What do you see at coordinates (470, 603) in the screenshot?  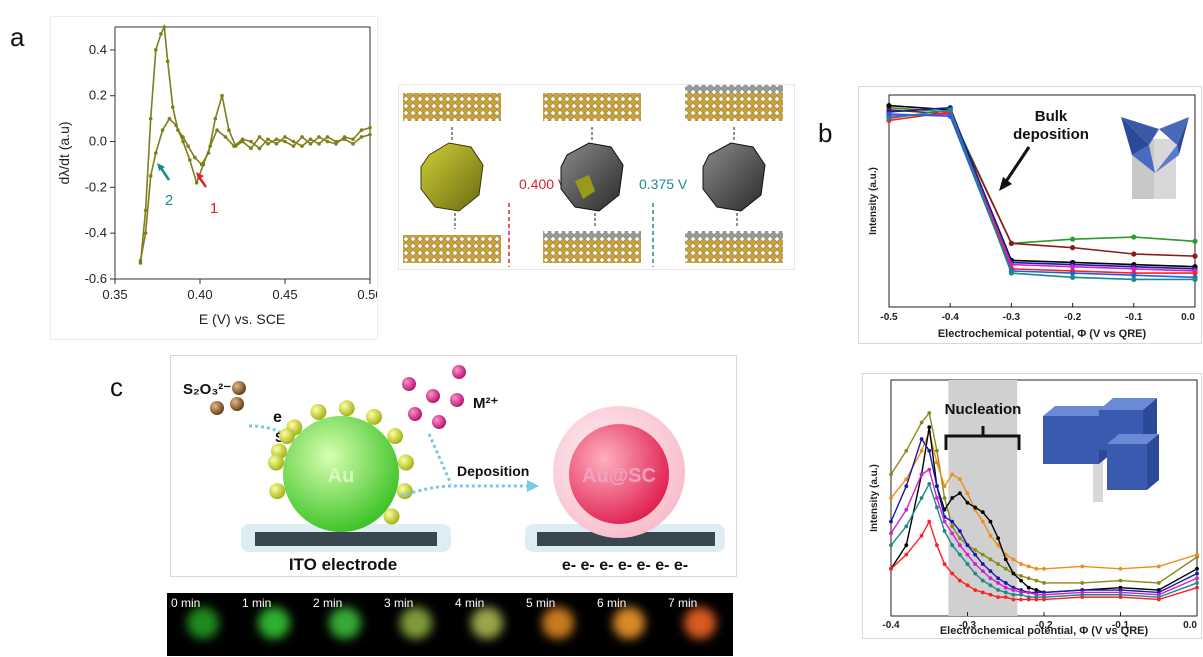 I see `frame-time: 4 min` at bounding box center [470, 603].